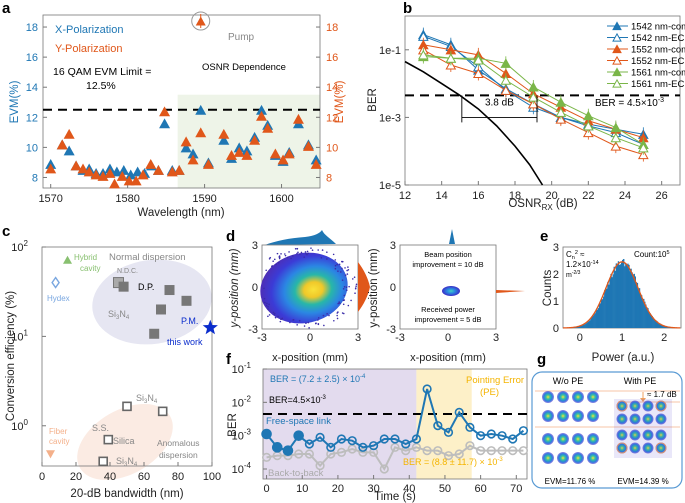  Describe the element at coordinates (26, 422) in the screenshot. I see `y-tick-exponent-c: 0` at that location.